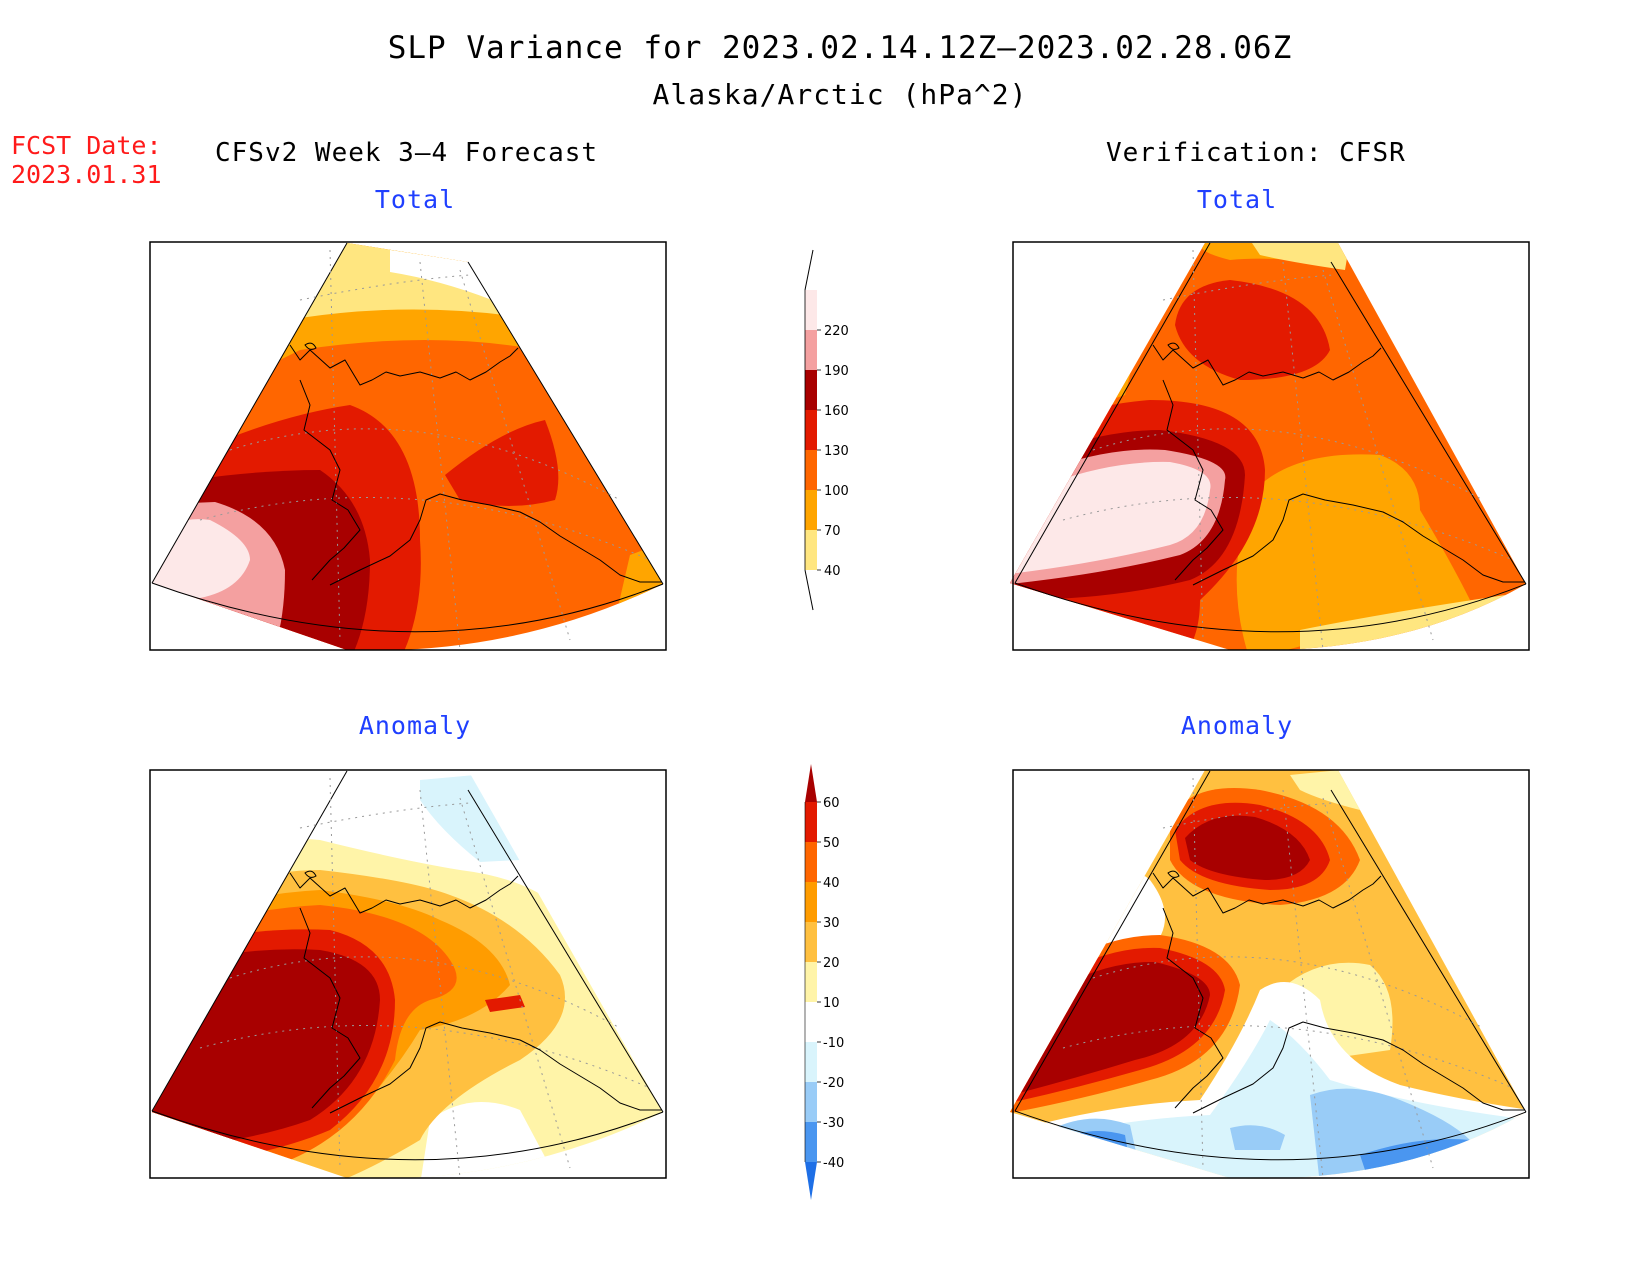  What do you see at coordinates (831, 883) in the screenshot?
I see `anomaly-colorbar-label: 40` at bounding box center [831, 883].